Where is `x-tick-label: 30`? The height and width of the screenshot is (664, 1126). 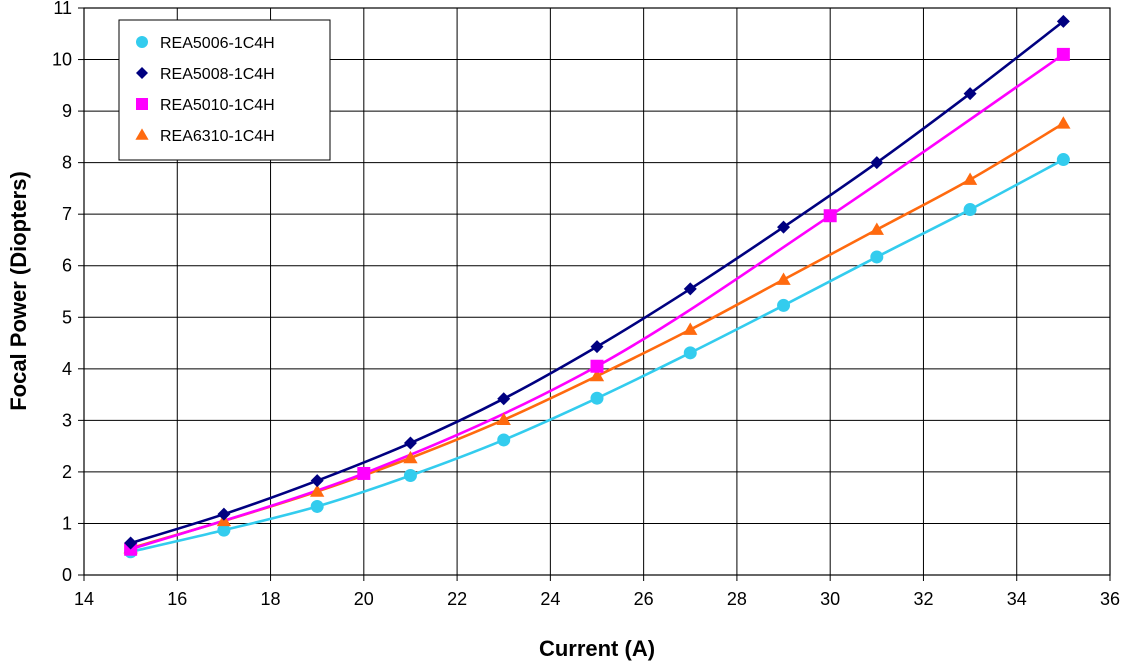 x-tick-label: 30 is located at coordinates (830, 599).